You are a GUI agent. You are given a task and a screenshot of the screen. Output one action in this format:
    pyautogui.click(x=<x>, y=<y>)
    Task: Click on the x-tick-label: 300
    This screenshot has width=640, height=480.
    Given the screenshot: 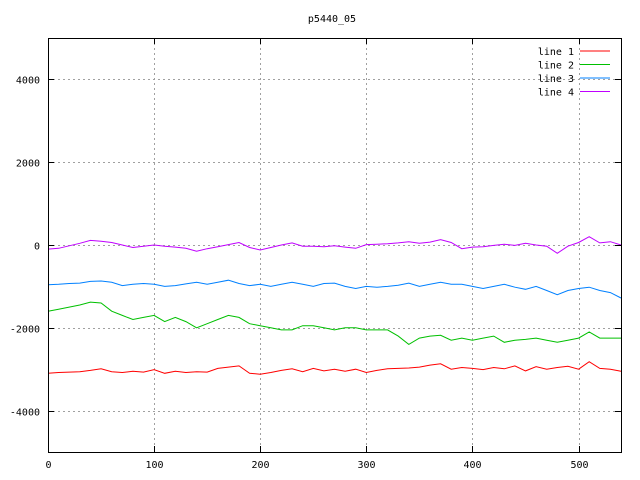 What is the action you would take?
    pyautogui.click(x=366, y=465)
    